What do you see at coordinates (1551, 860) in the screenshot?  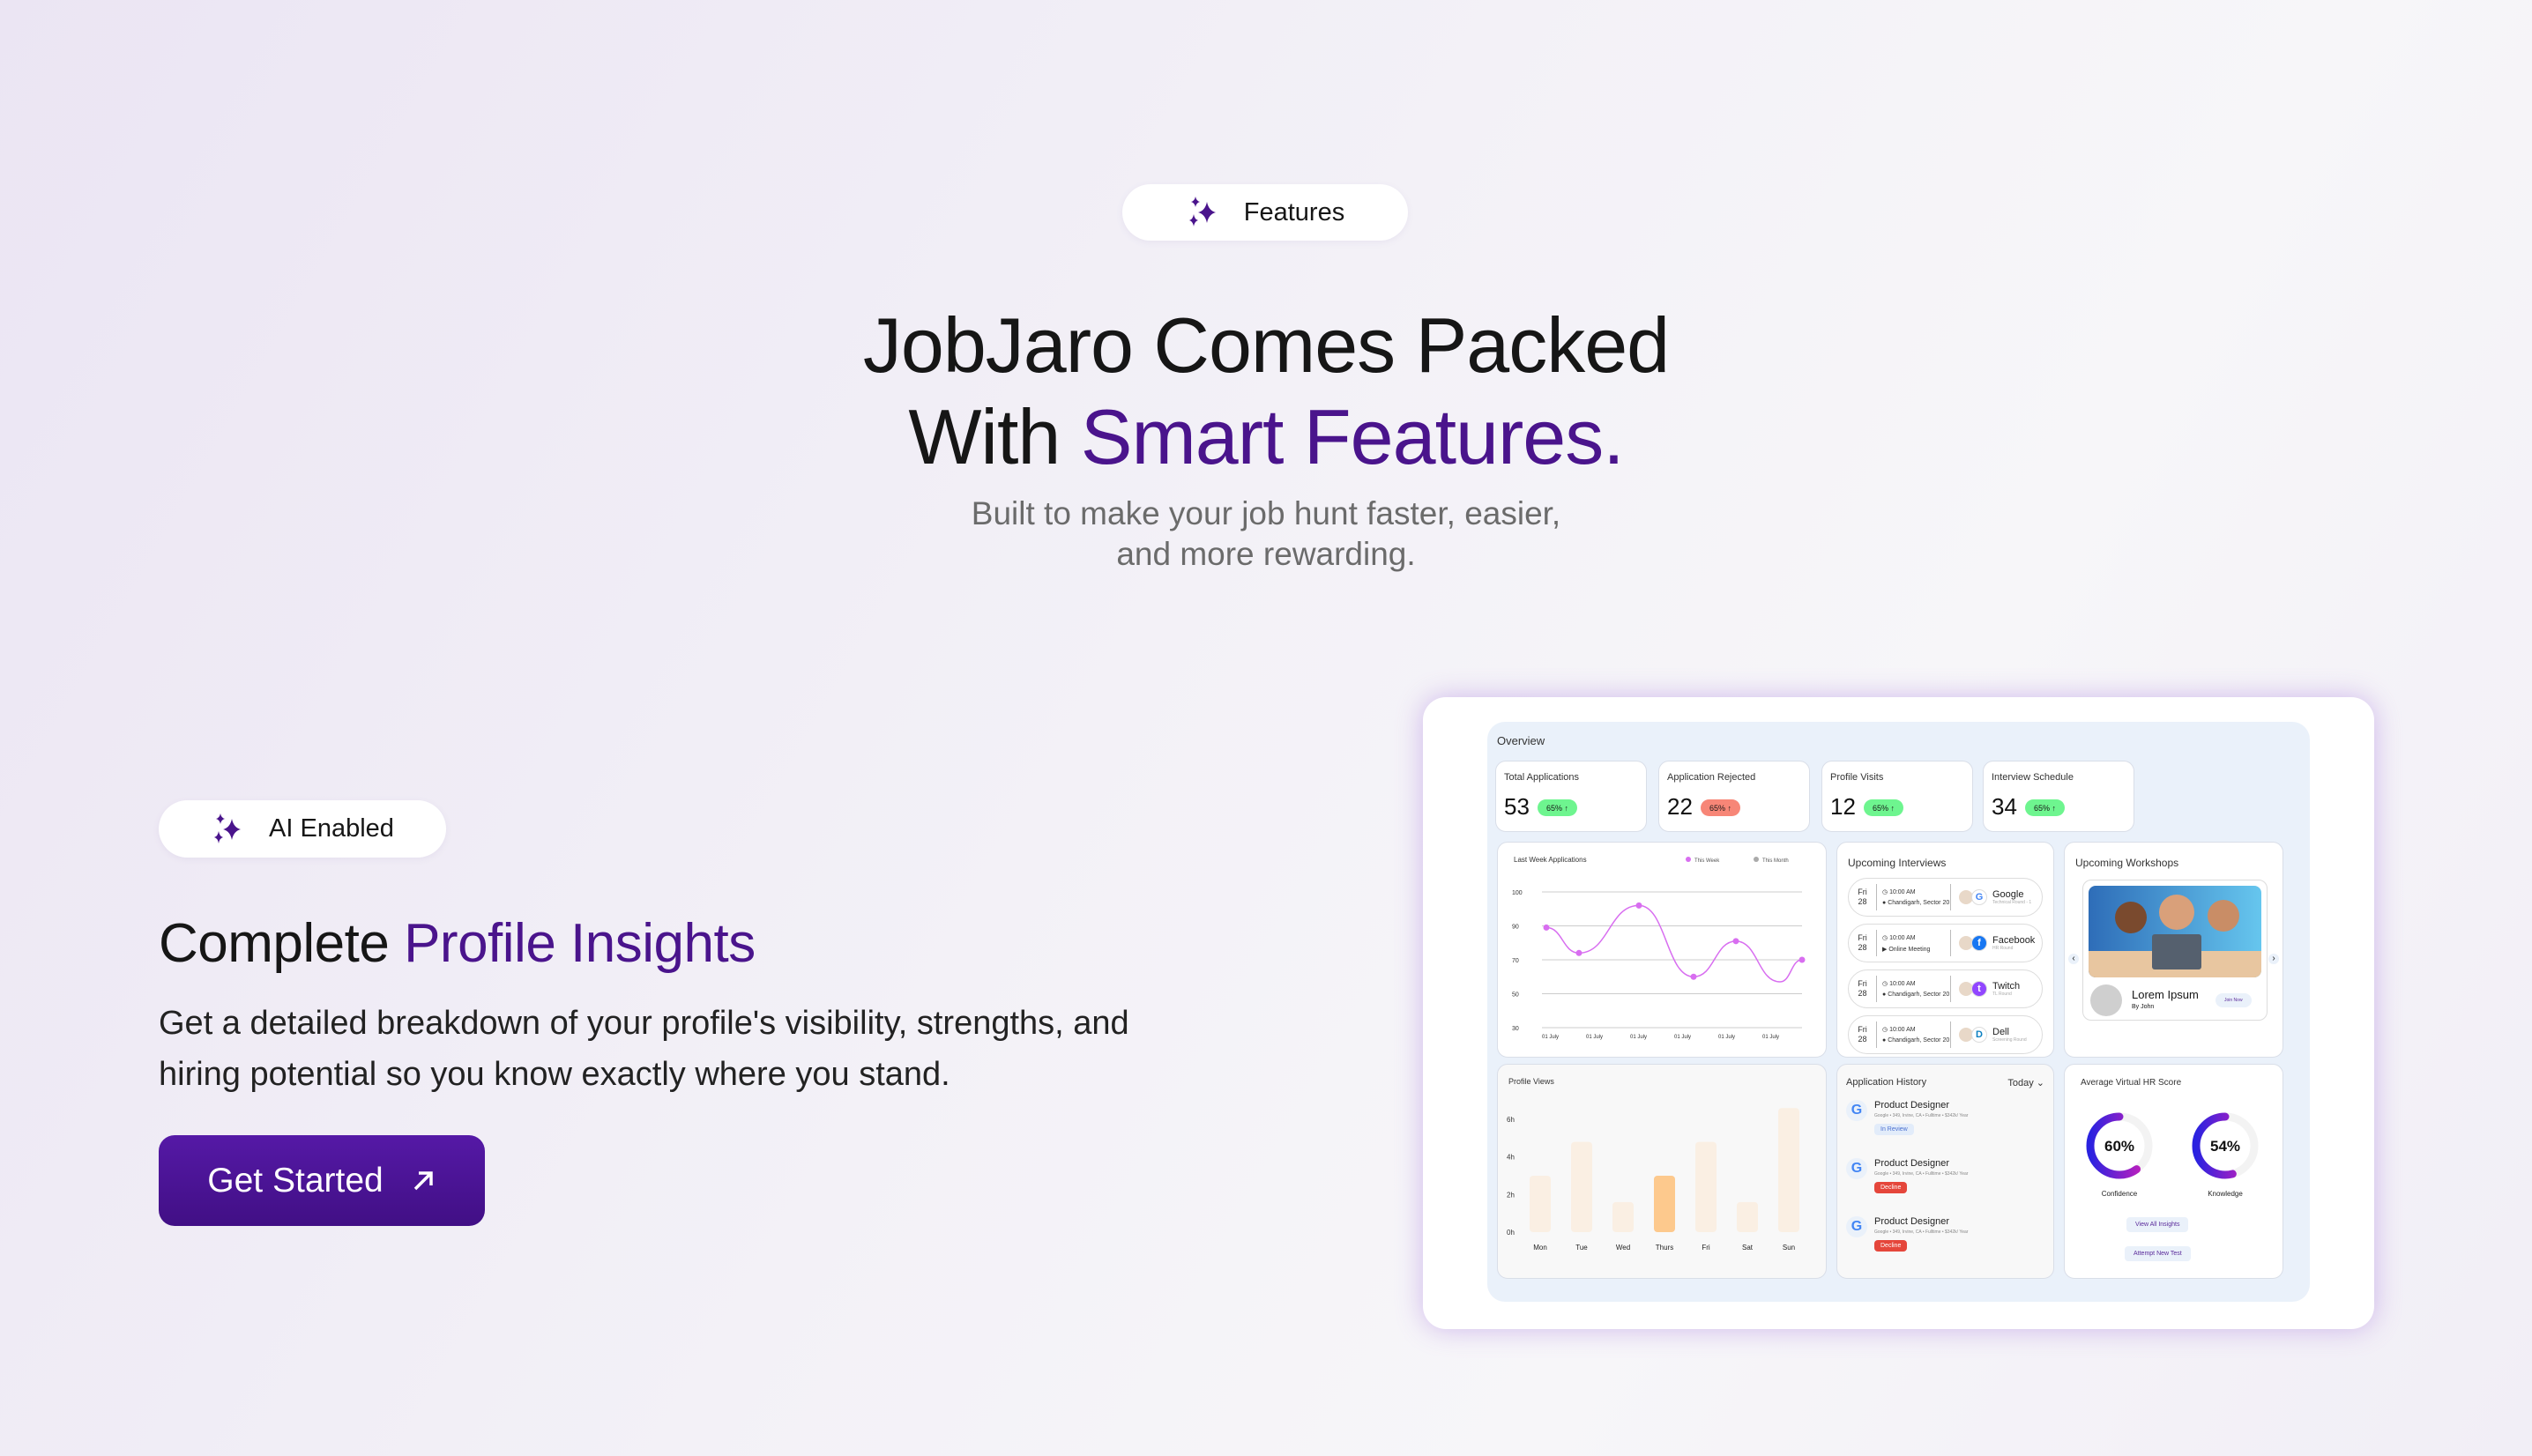 I see `chart-title: Last Week Applications` at bounding box center [1551, 860].